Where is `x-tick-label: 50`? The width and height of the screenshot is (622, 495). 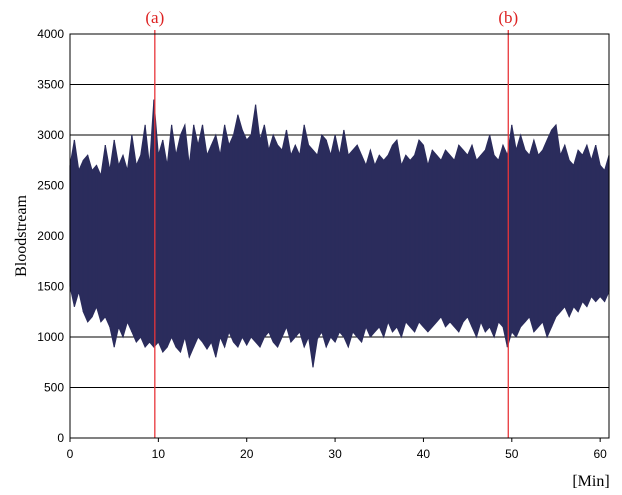
x-tick-label: 50 is located at coordinates (512, 454).